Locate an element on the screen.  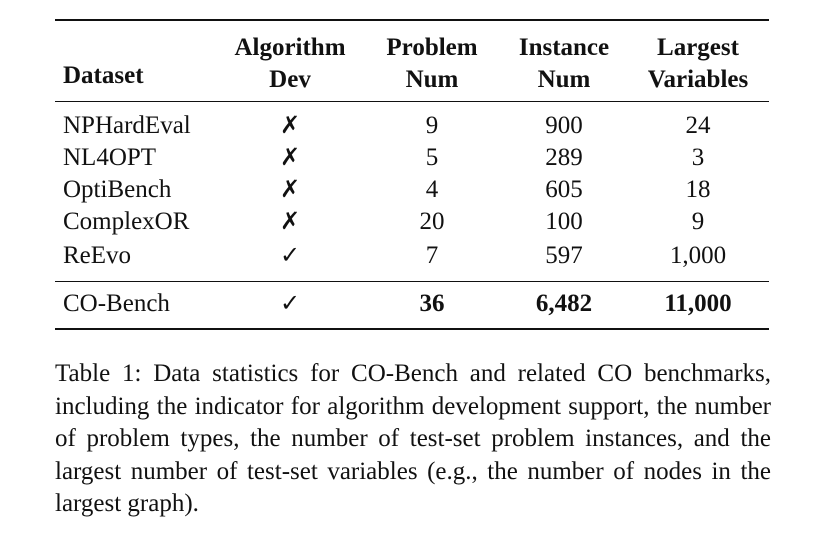
table-header-rule is located at coordinates (412, 101).